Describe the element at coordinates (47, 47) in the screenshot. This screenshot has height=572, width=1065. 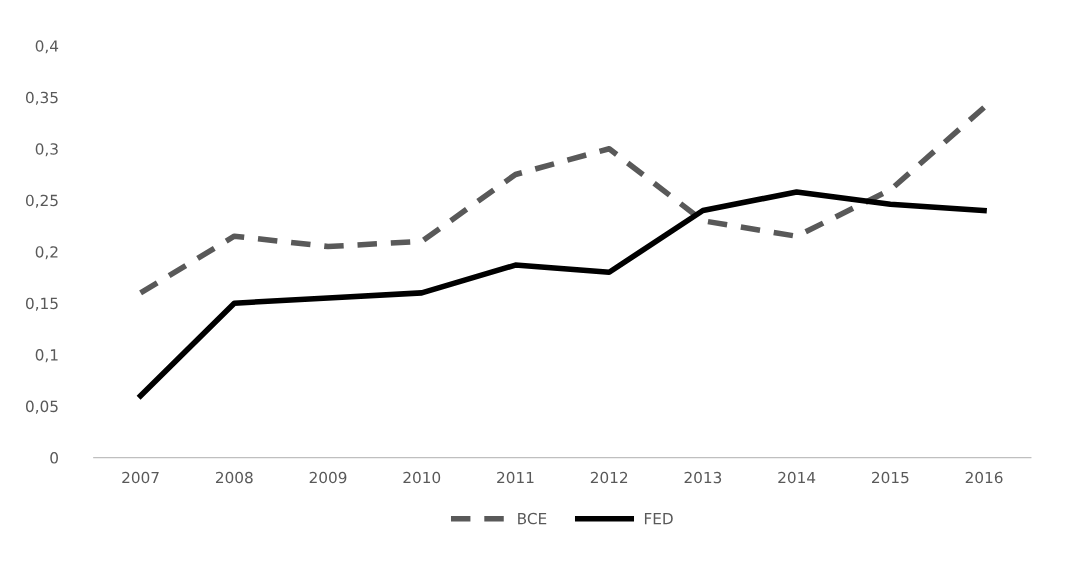
I see `y-tick-label: 0,4` at that location.